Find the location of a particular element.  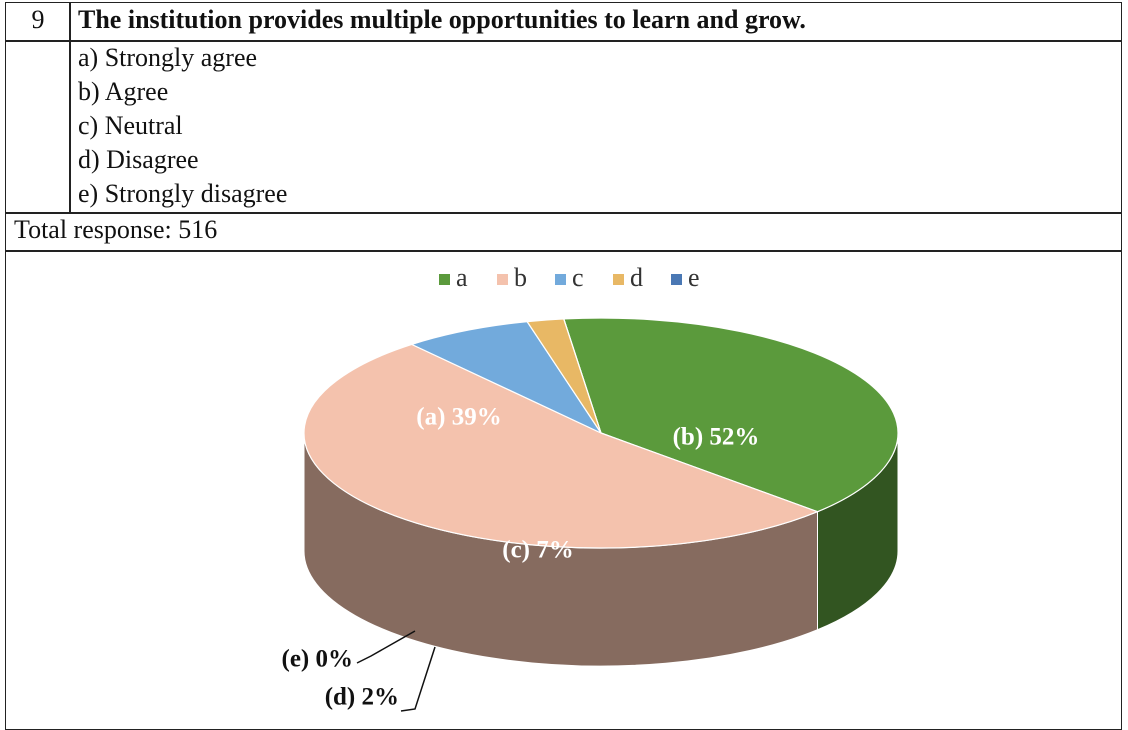

option: c) Neutral is located at coordinates (130, 125).